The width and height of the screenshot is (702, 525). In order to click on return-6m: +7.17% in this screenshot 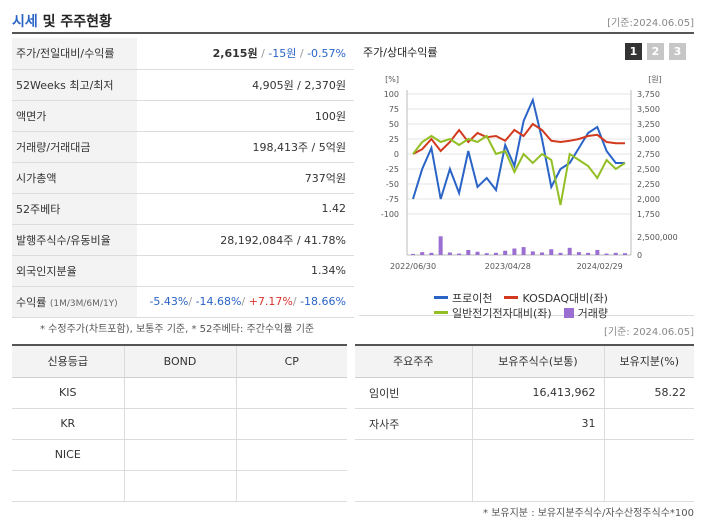, I will do `click(271, 301)`.